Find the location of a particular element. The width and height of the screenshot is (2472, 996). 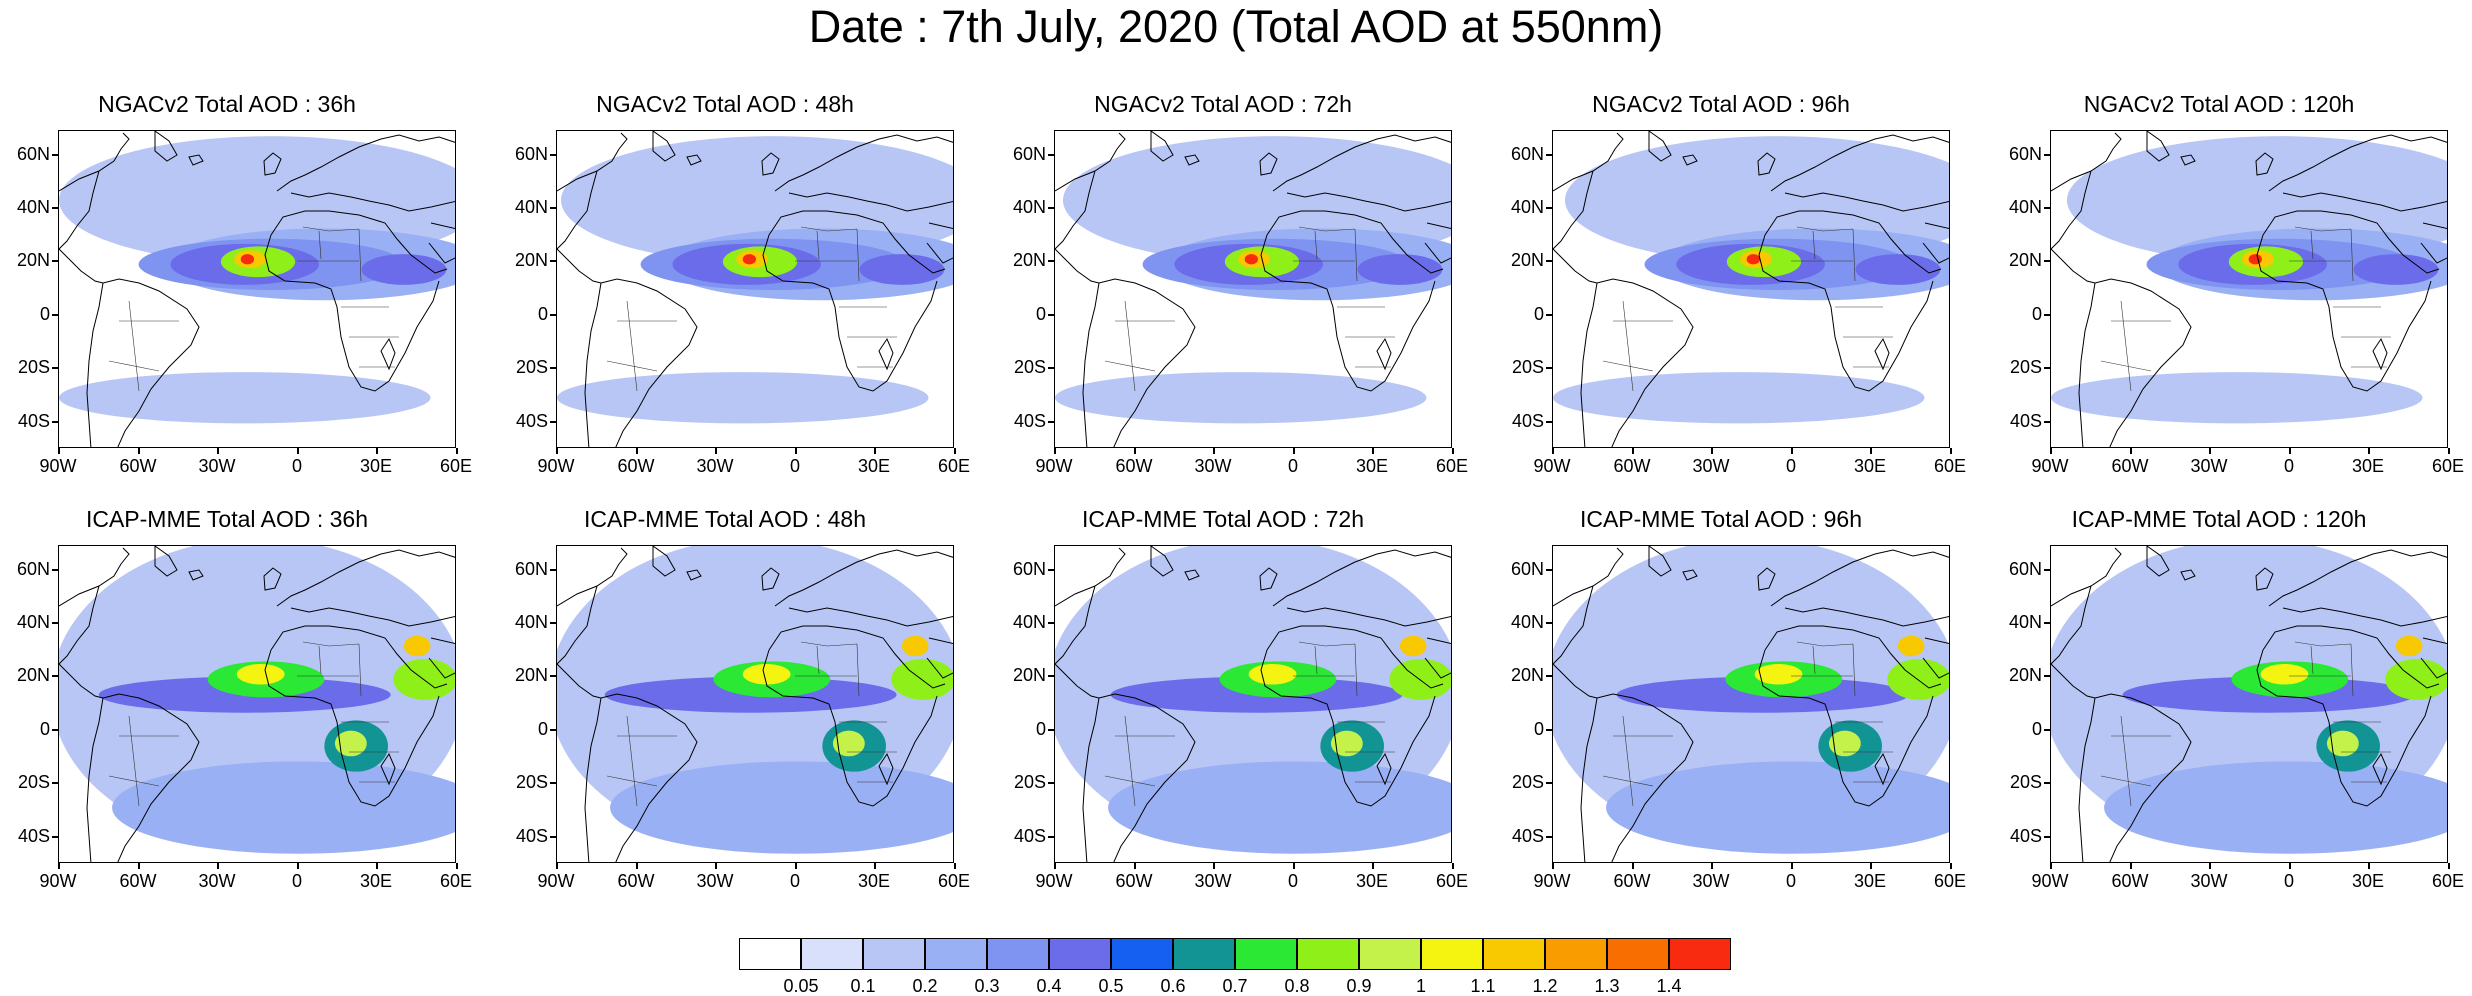

colorbar-label: 1.1 is located at coordinates (1483, 986).